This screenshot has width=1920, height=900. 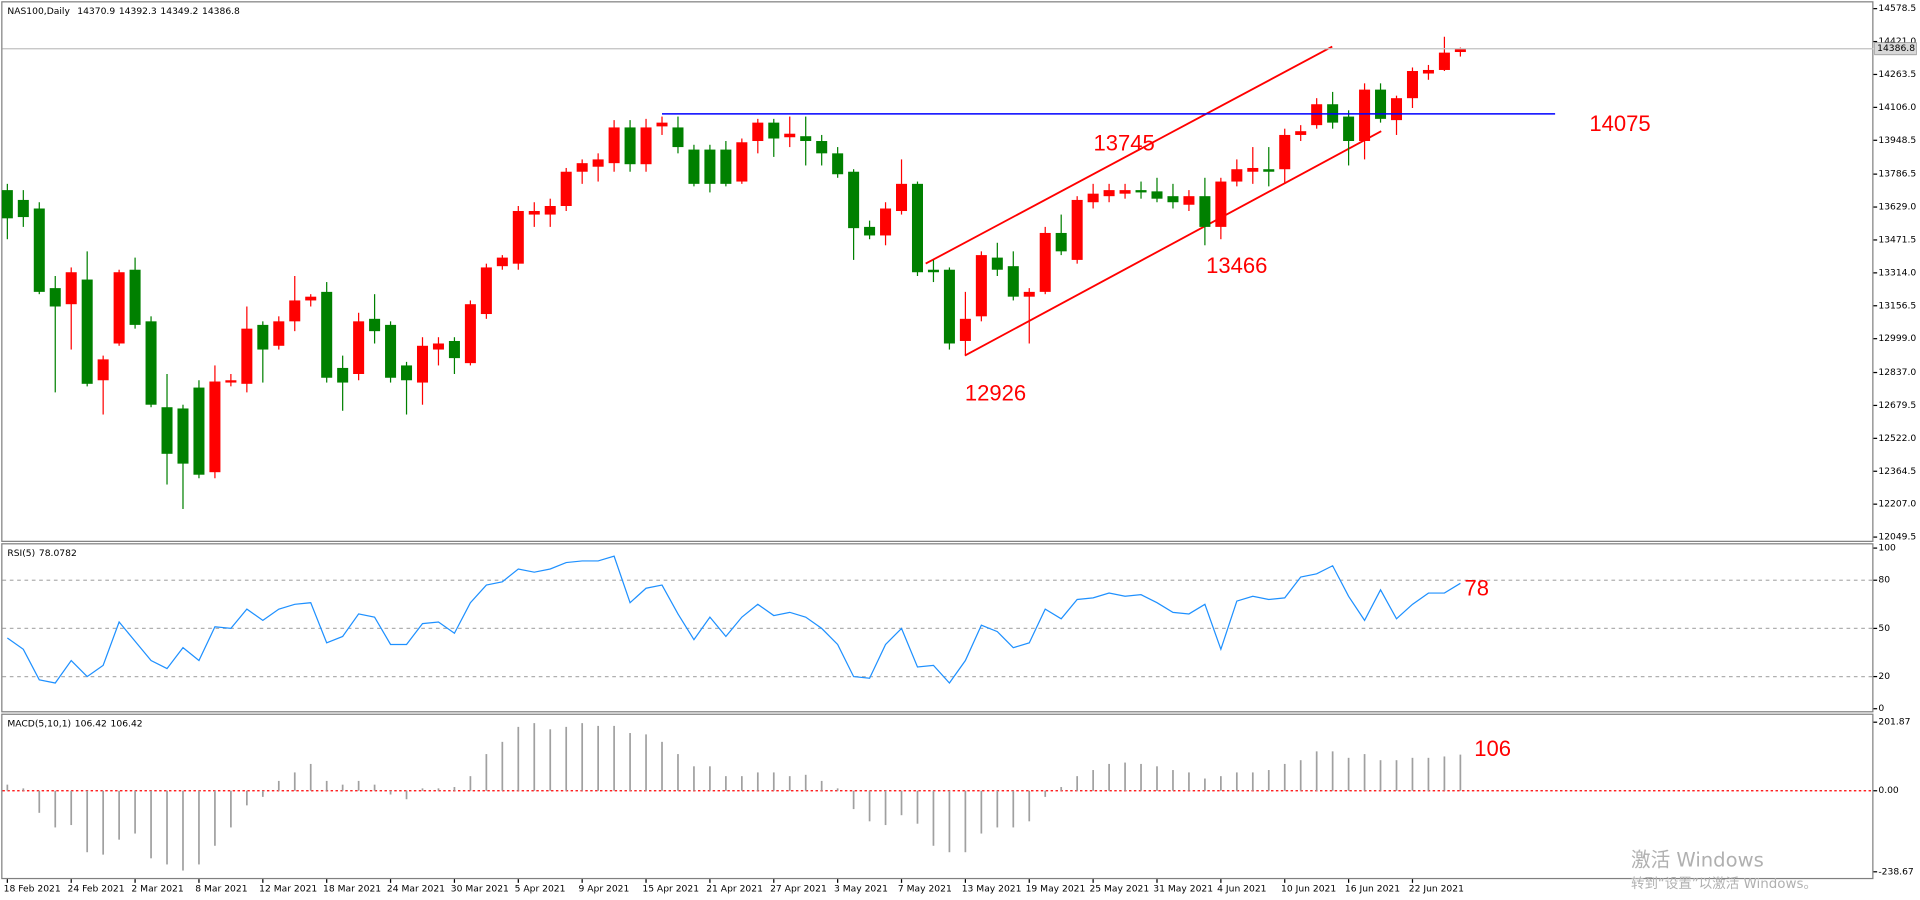 I want to click on x-tick-label: 2 Mar 2021, so click(x=157, y=888).